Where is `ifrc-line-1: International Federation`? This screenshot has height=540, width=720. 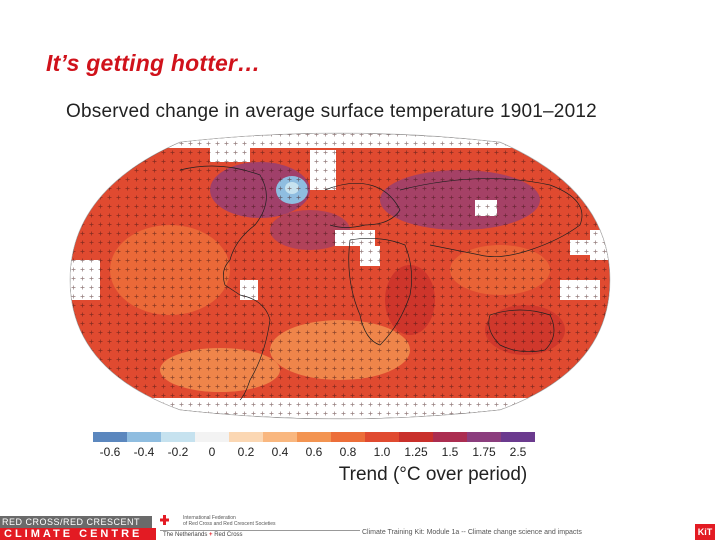
ifrc-line-1: International Federation is located at coordinates (209, 518).